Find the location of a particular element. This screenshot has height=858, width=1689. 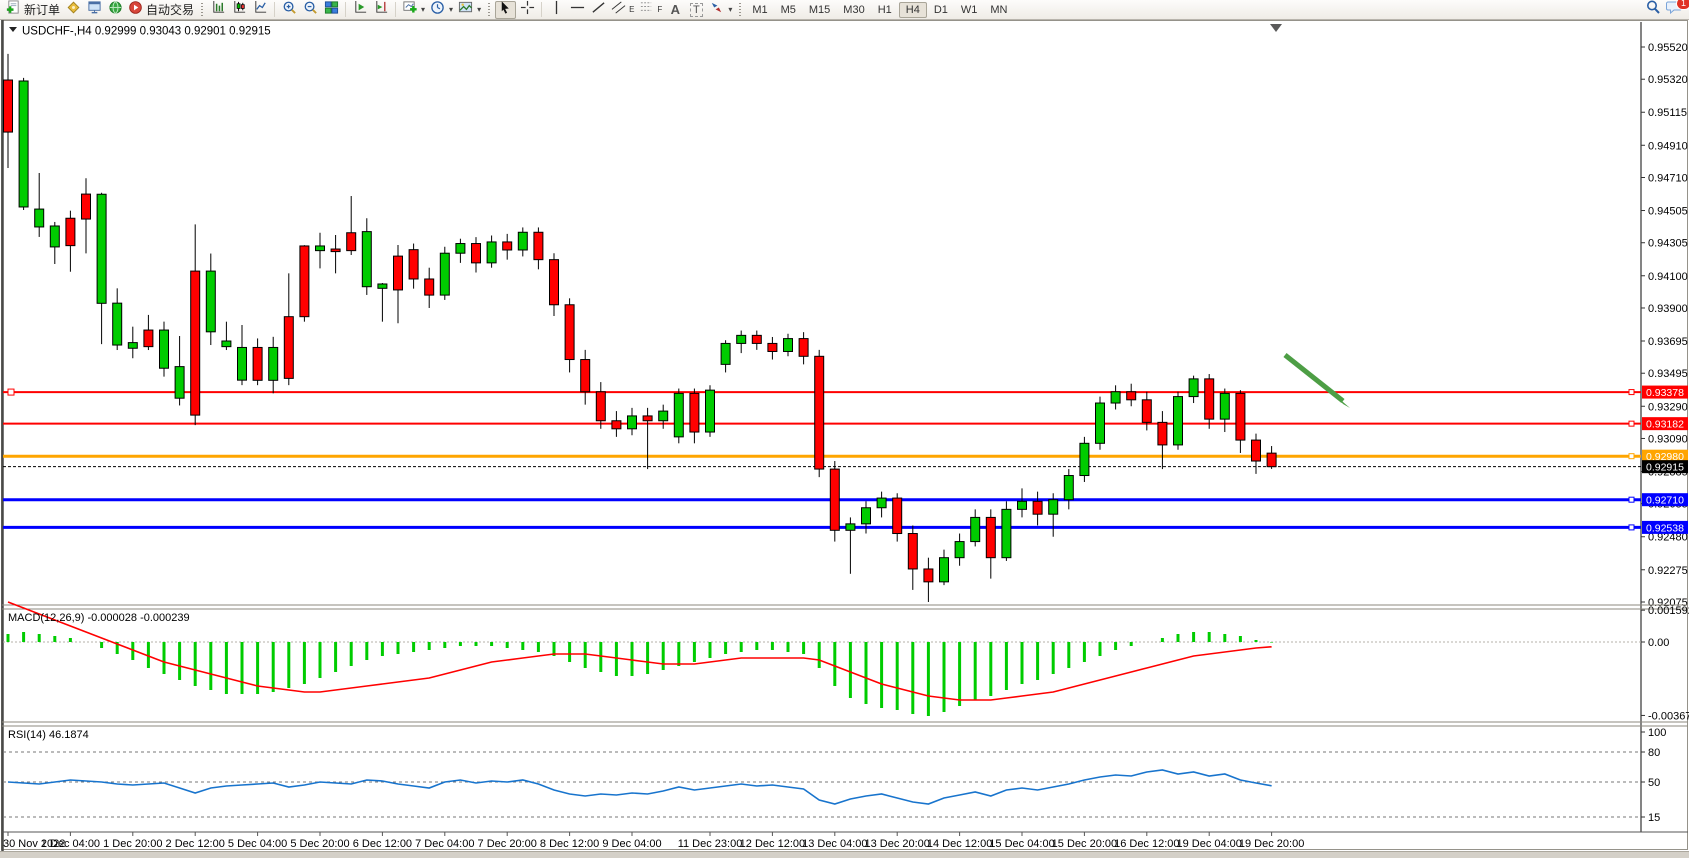

text-tool-icon: A is located at coordinates (675, 9).